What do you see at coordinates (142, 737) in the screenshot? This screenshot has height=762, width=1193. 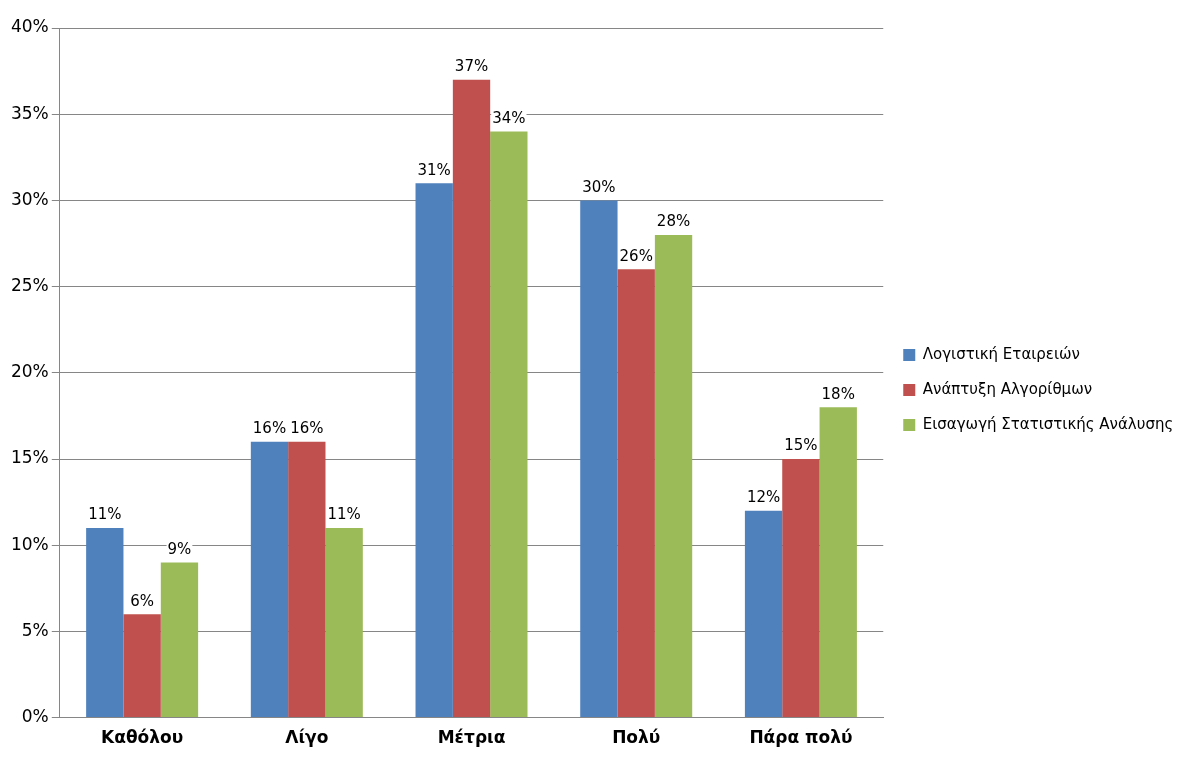 I see `x-tick-label: Καθόλου` at bounding box center [142, 737].